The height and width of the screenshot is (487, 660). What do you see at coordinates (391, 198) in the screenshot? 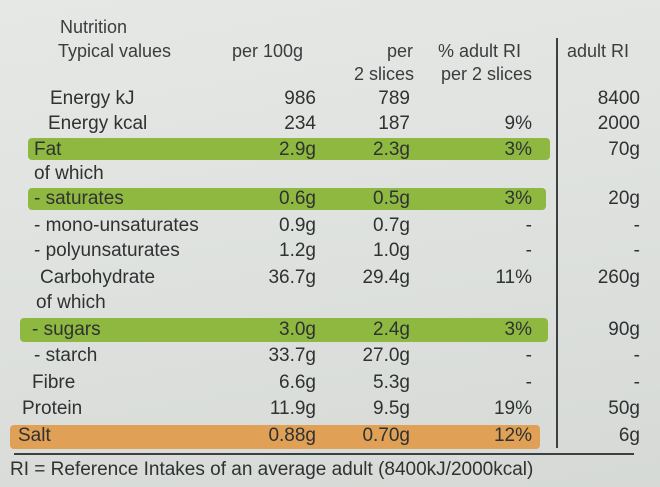
I see `row-per-2-slices: 0.5g` at bounding box center [391, 198].